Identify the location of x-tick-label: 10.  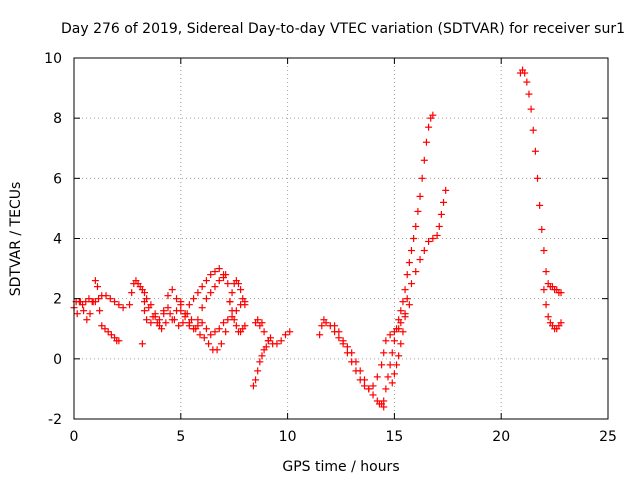
(288, 437).